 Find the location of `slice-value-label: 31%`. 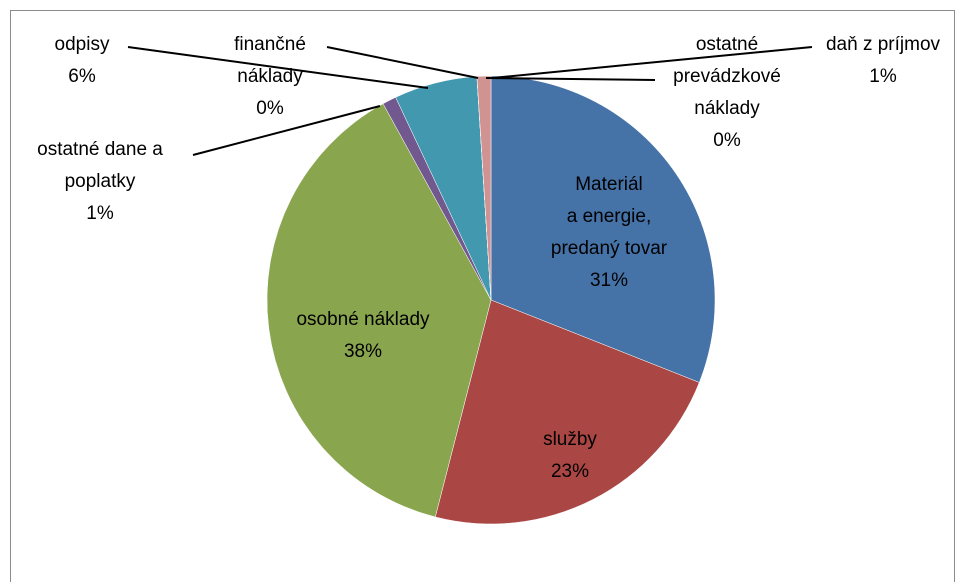

slice-value-label: 31% is located at coordinates (609, 280).